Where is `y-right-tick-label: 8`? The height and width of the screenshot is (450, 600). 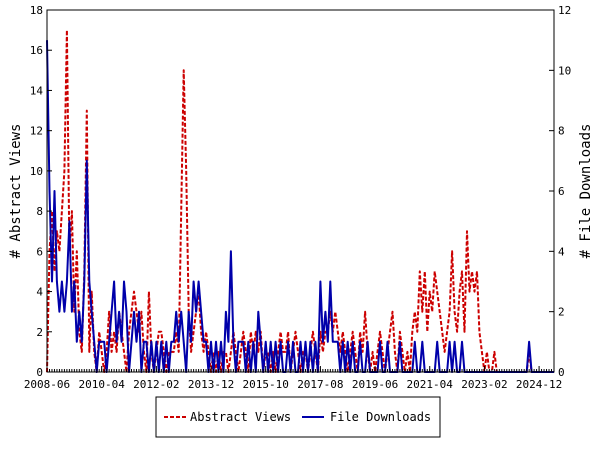
y-right-tick-label: 8 is located at coordinates (561, 131).